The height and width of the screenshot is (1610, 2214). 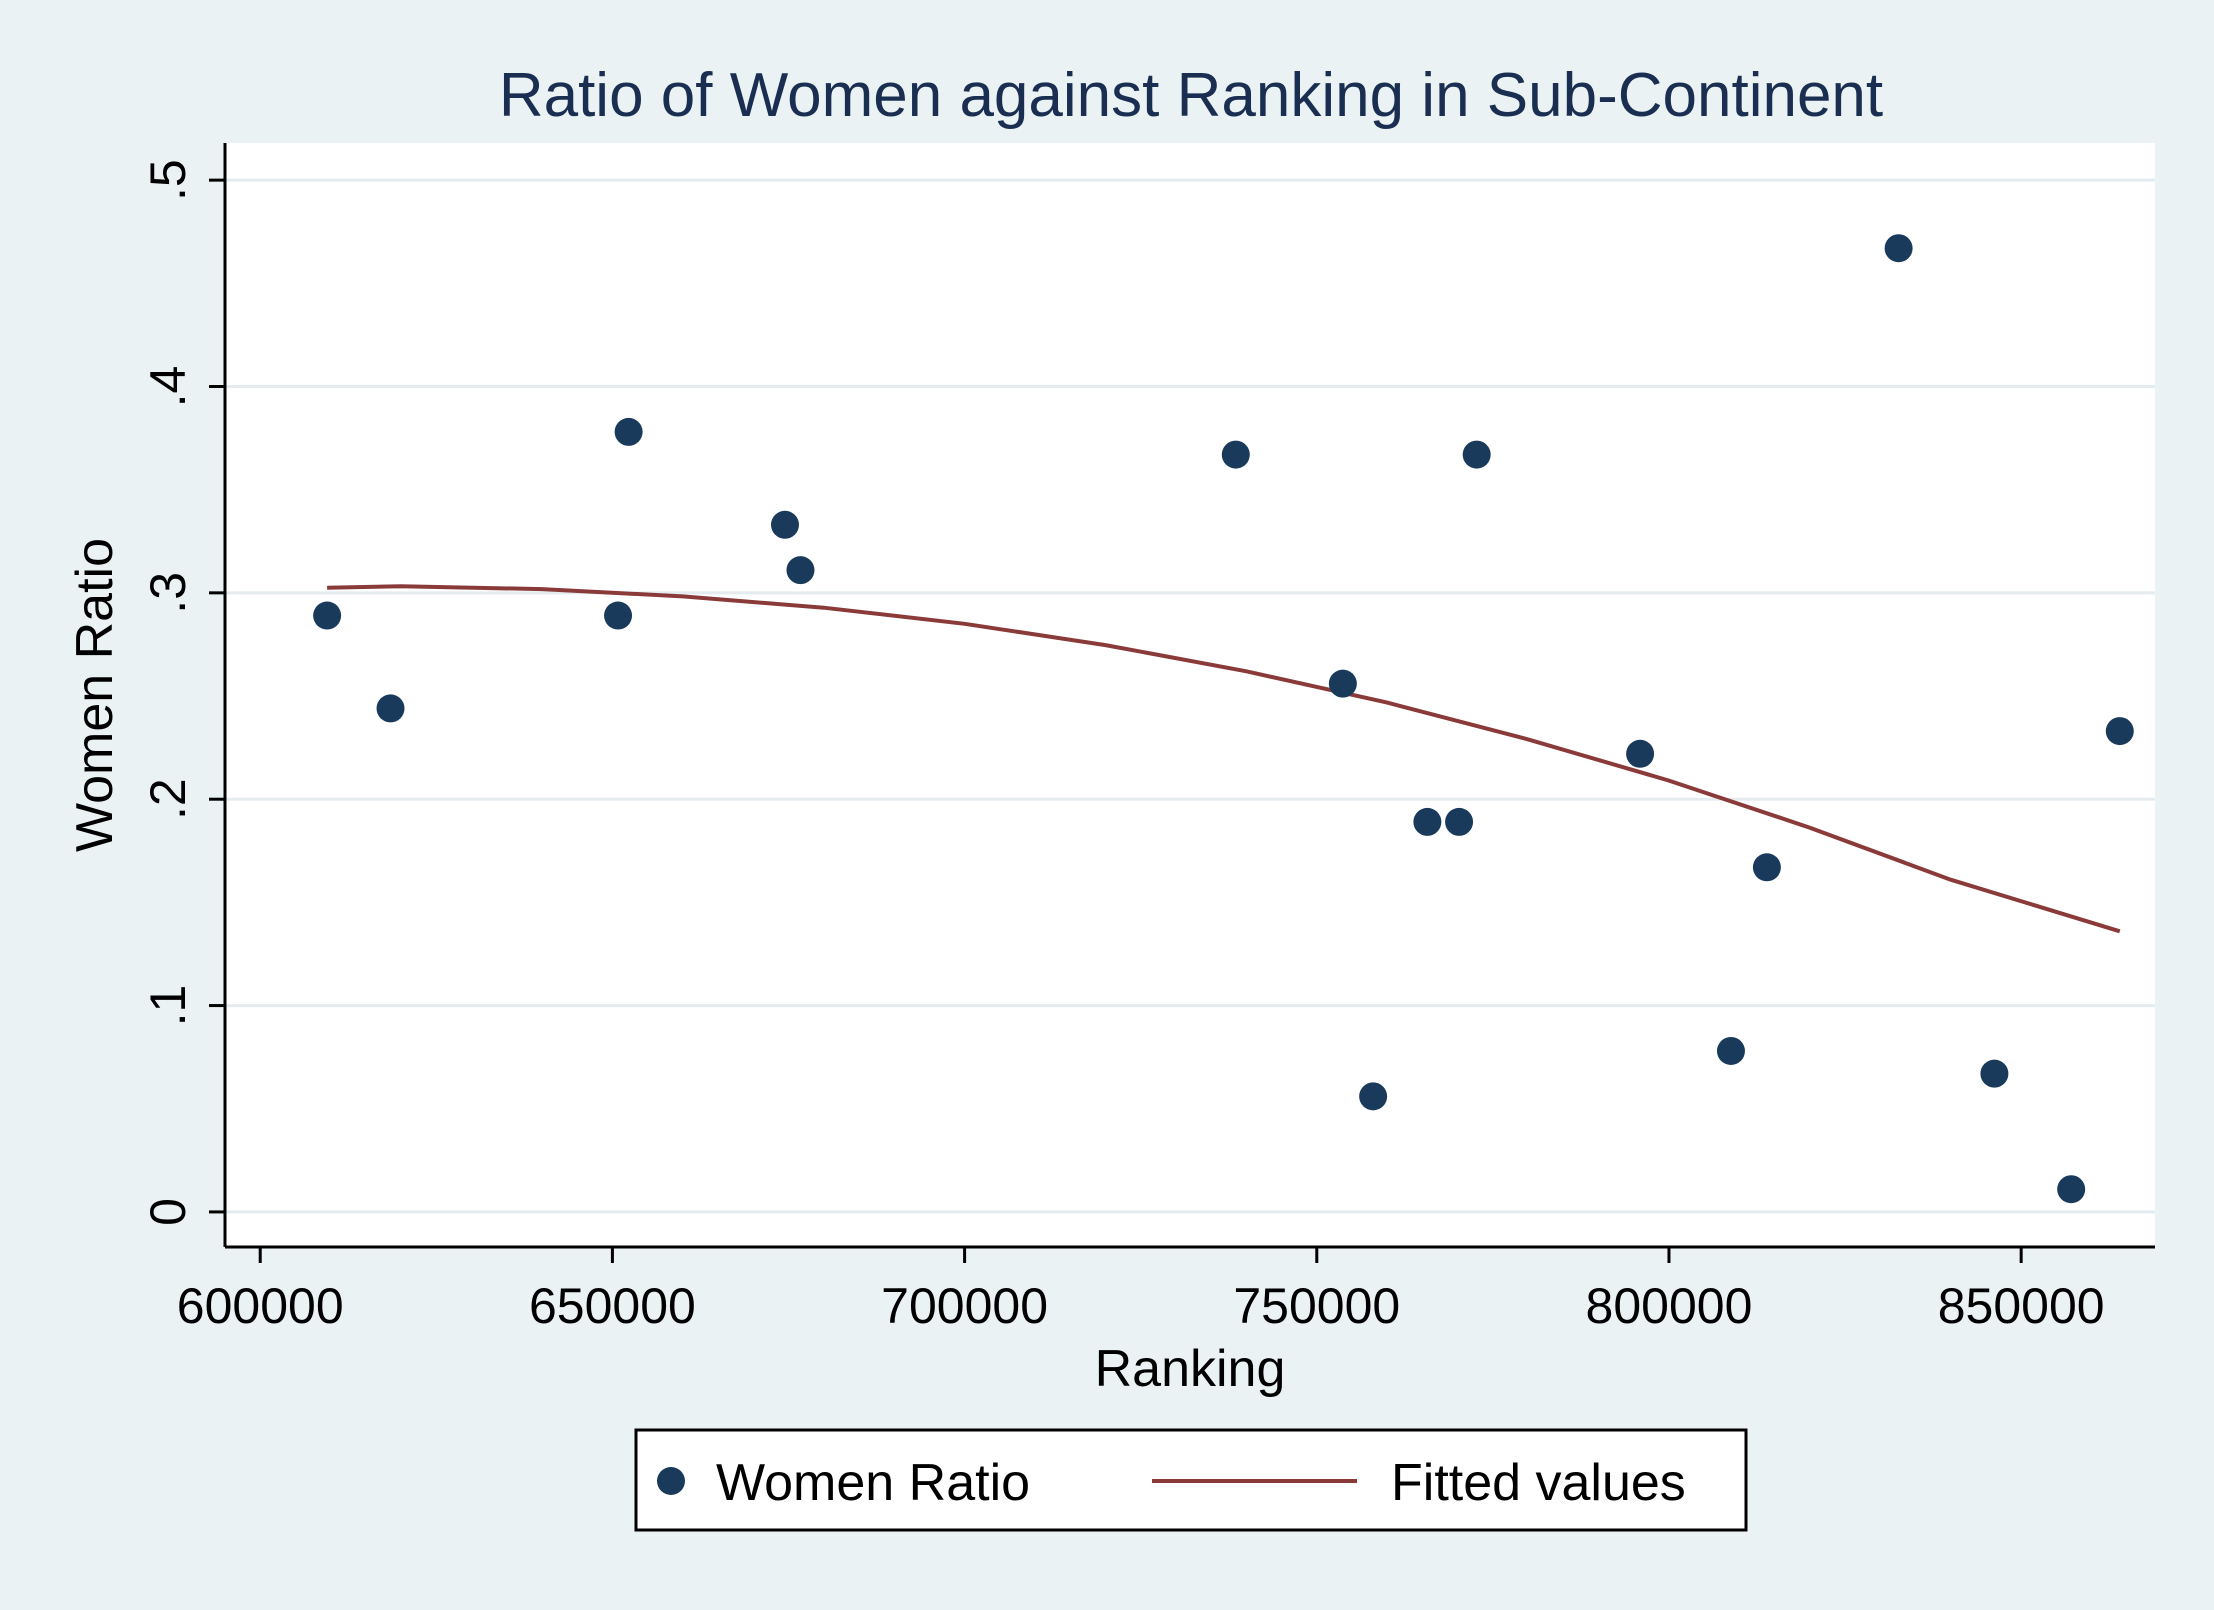 What do you see at coordinates (1191, 1480) in the screenshot?
I see `legend: Women Ratio Fitted values` at bounding box center [1191, 1480].